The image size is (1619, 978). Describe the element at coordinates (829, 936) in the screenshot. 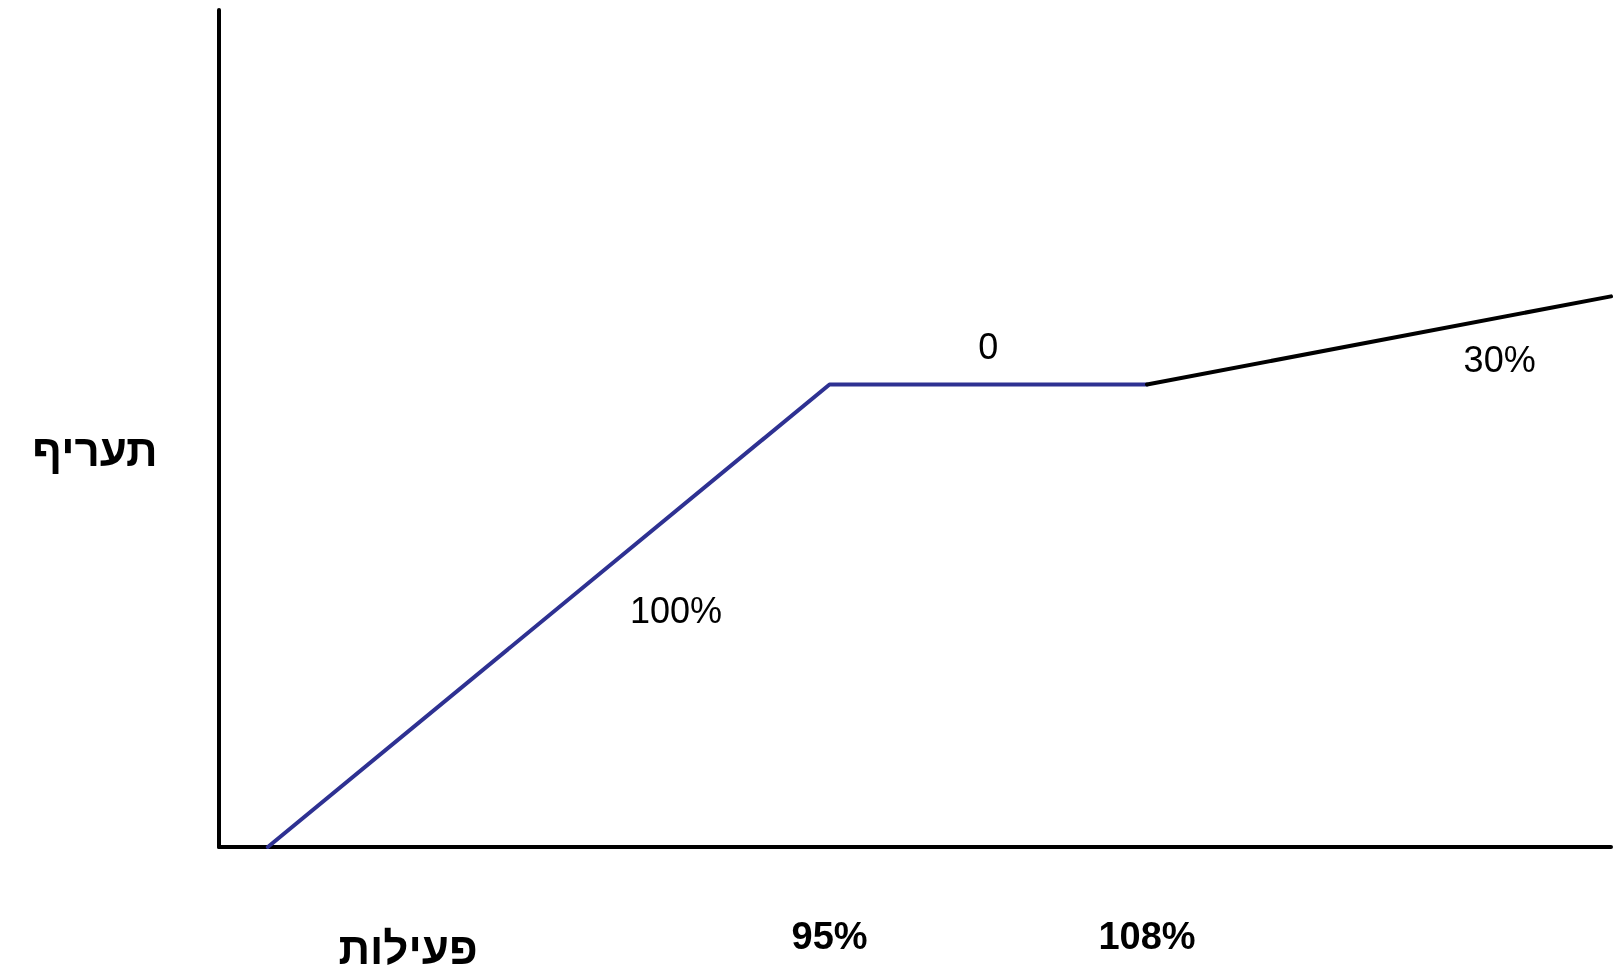

I see `x-tick-label: 95%` at that location.